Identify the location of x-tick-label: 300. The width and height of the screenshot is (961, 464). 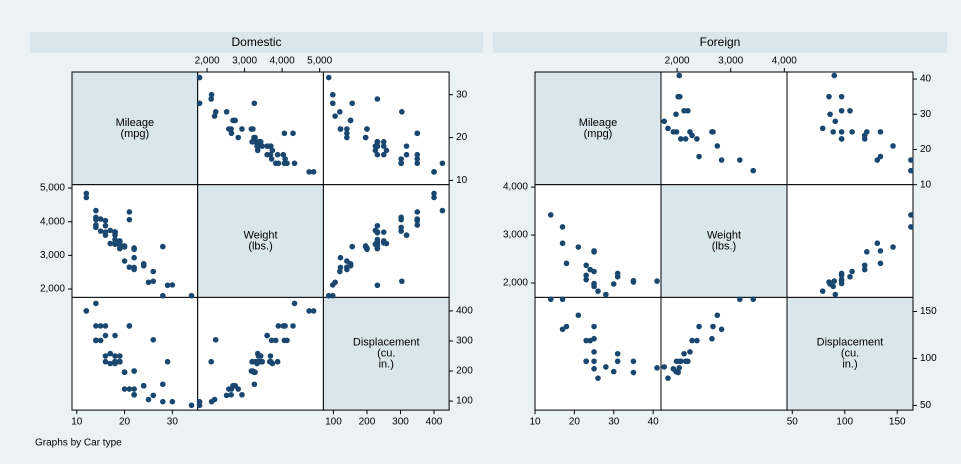
(400, 422).